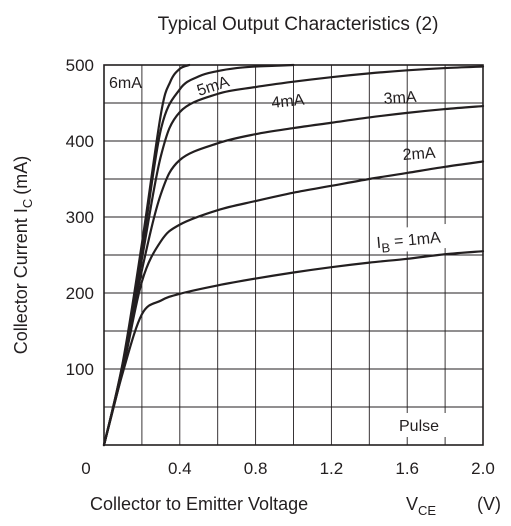 The height and width of the screenshot is (526, 511). What do you see at coordinates (80, 369) in the screenshot?
I see `y-tick-label-0: 100` at bounding box center [80, 369].